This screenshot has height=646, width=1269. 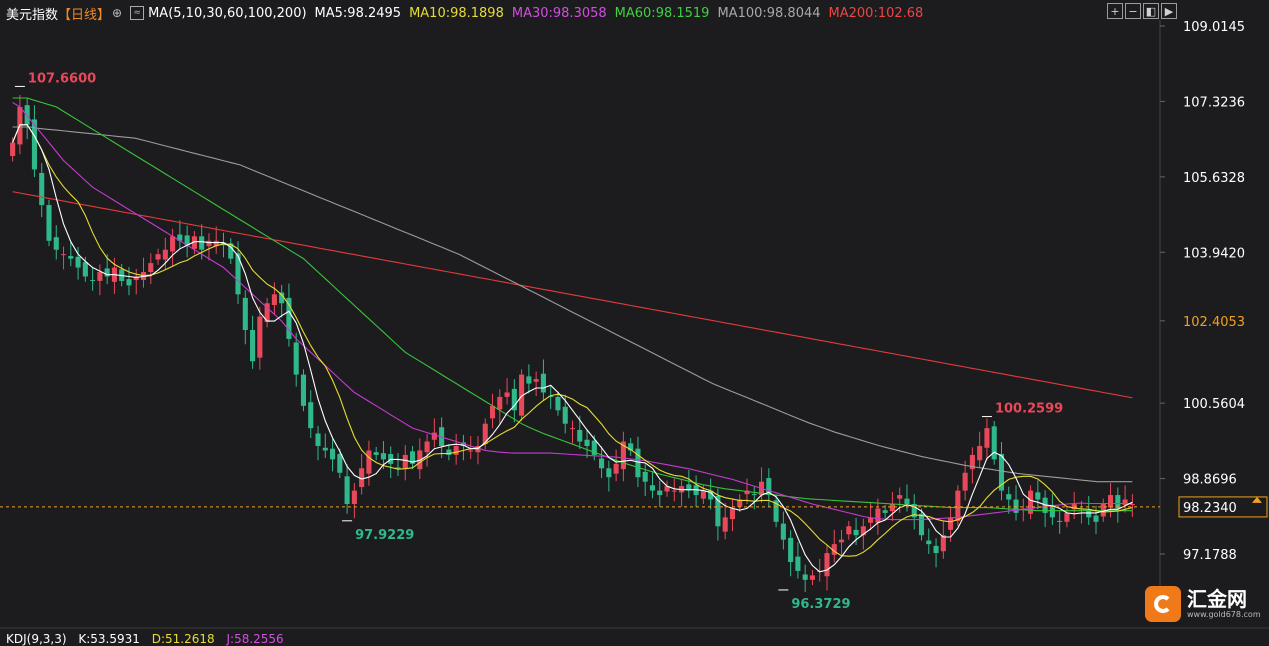 I want to click on y-tick-label: 107.3236, so click(x=1214, y=102).